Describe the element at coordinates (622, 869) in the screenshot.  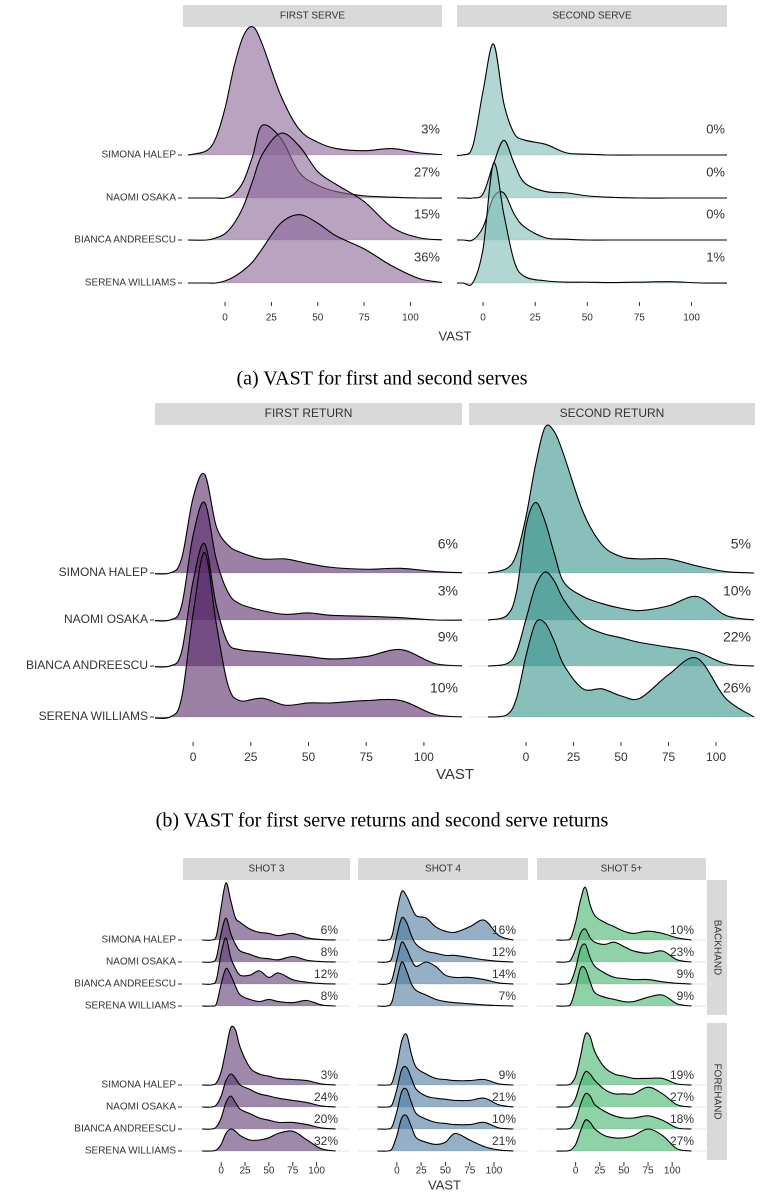
I see `strip-title: SHOT 5+` at that location.